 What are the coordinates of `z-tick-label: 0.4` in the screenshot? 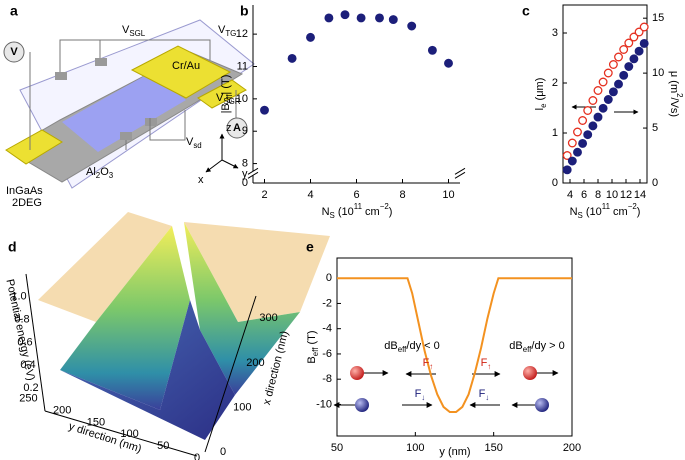 It's located at (27, 365).